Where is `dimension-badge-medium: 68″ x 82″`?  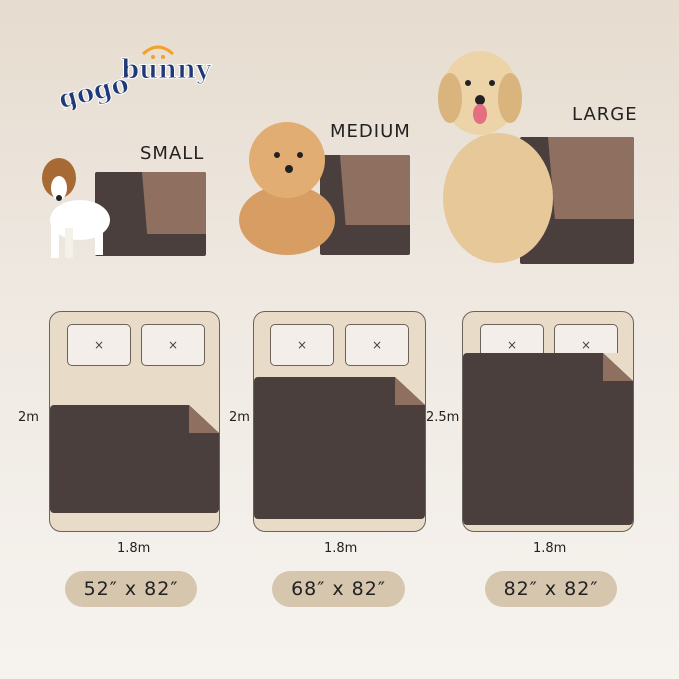
dimension-badge-medium: 68″ x 82″ is located at coordinates (338, 589).